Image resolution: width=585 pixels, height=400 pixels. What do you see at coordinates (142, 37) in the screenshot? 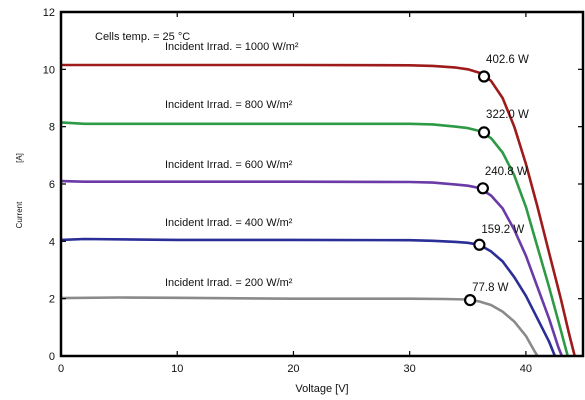
I see `cells-temp-annotation: Cells temp. = 25 °C` at bounding box center [142, 37].